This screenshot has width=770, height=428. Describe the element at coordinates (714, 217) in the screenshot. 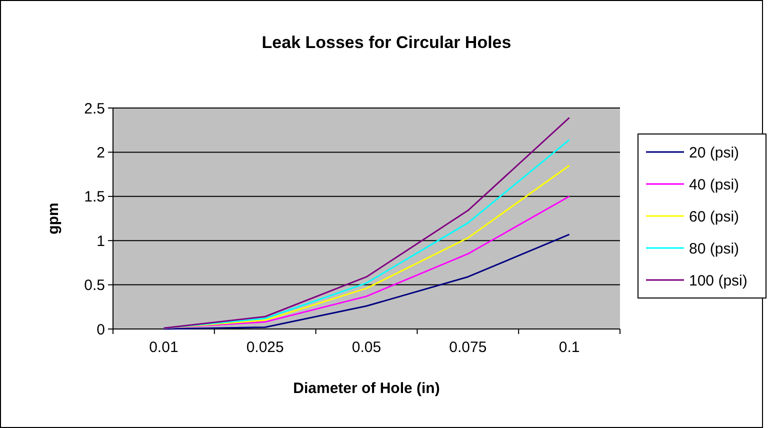

I see `legend-label: 60 (psi)` at that location.